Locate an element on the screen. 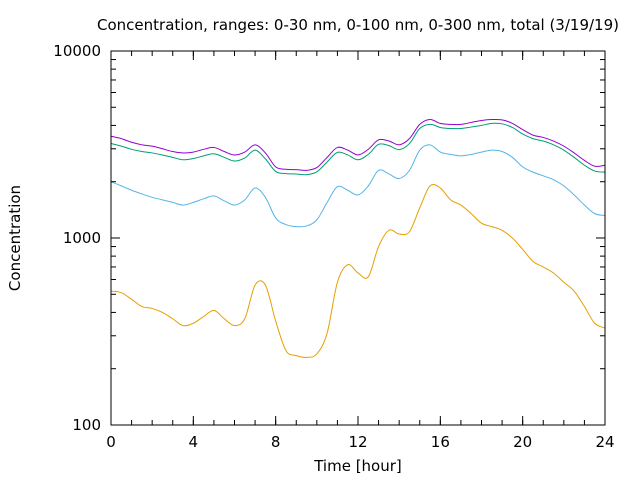  x-tick-label: 4 is located at coordinates (194, 442).